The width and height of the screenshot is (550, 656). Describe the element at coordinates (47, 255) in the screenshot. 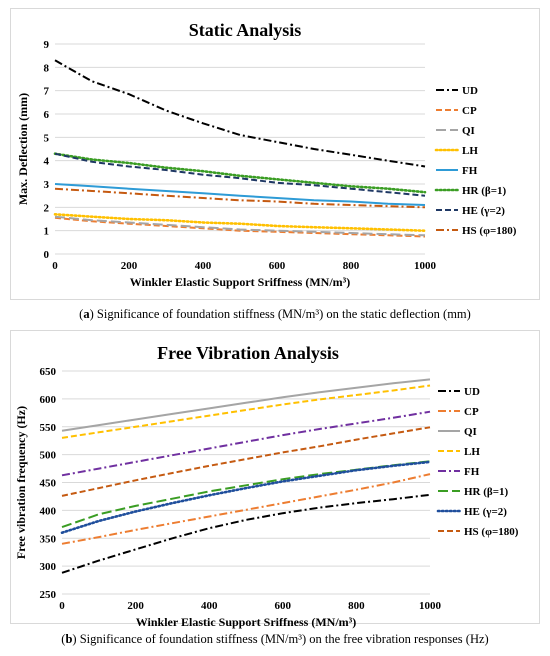

I see `chart0-y-tick-label: 0` at that location.